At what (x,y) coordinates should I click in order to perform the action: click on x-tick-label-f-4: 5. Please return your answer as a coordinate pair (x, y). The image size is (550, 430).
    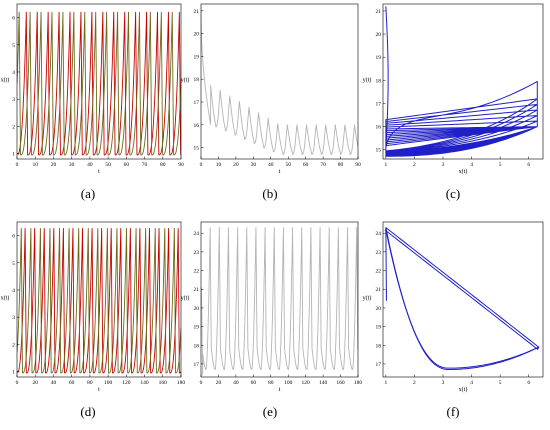
    Looking at the image, I should click on (500, 383).